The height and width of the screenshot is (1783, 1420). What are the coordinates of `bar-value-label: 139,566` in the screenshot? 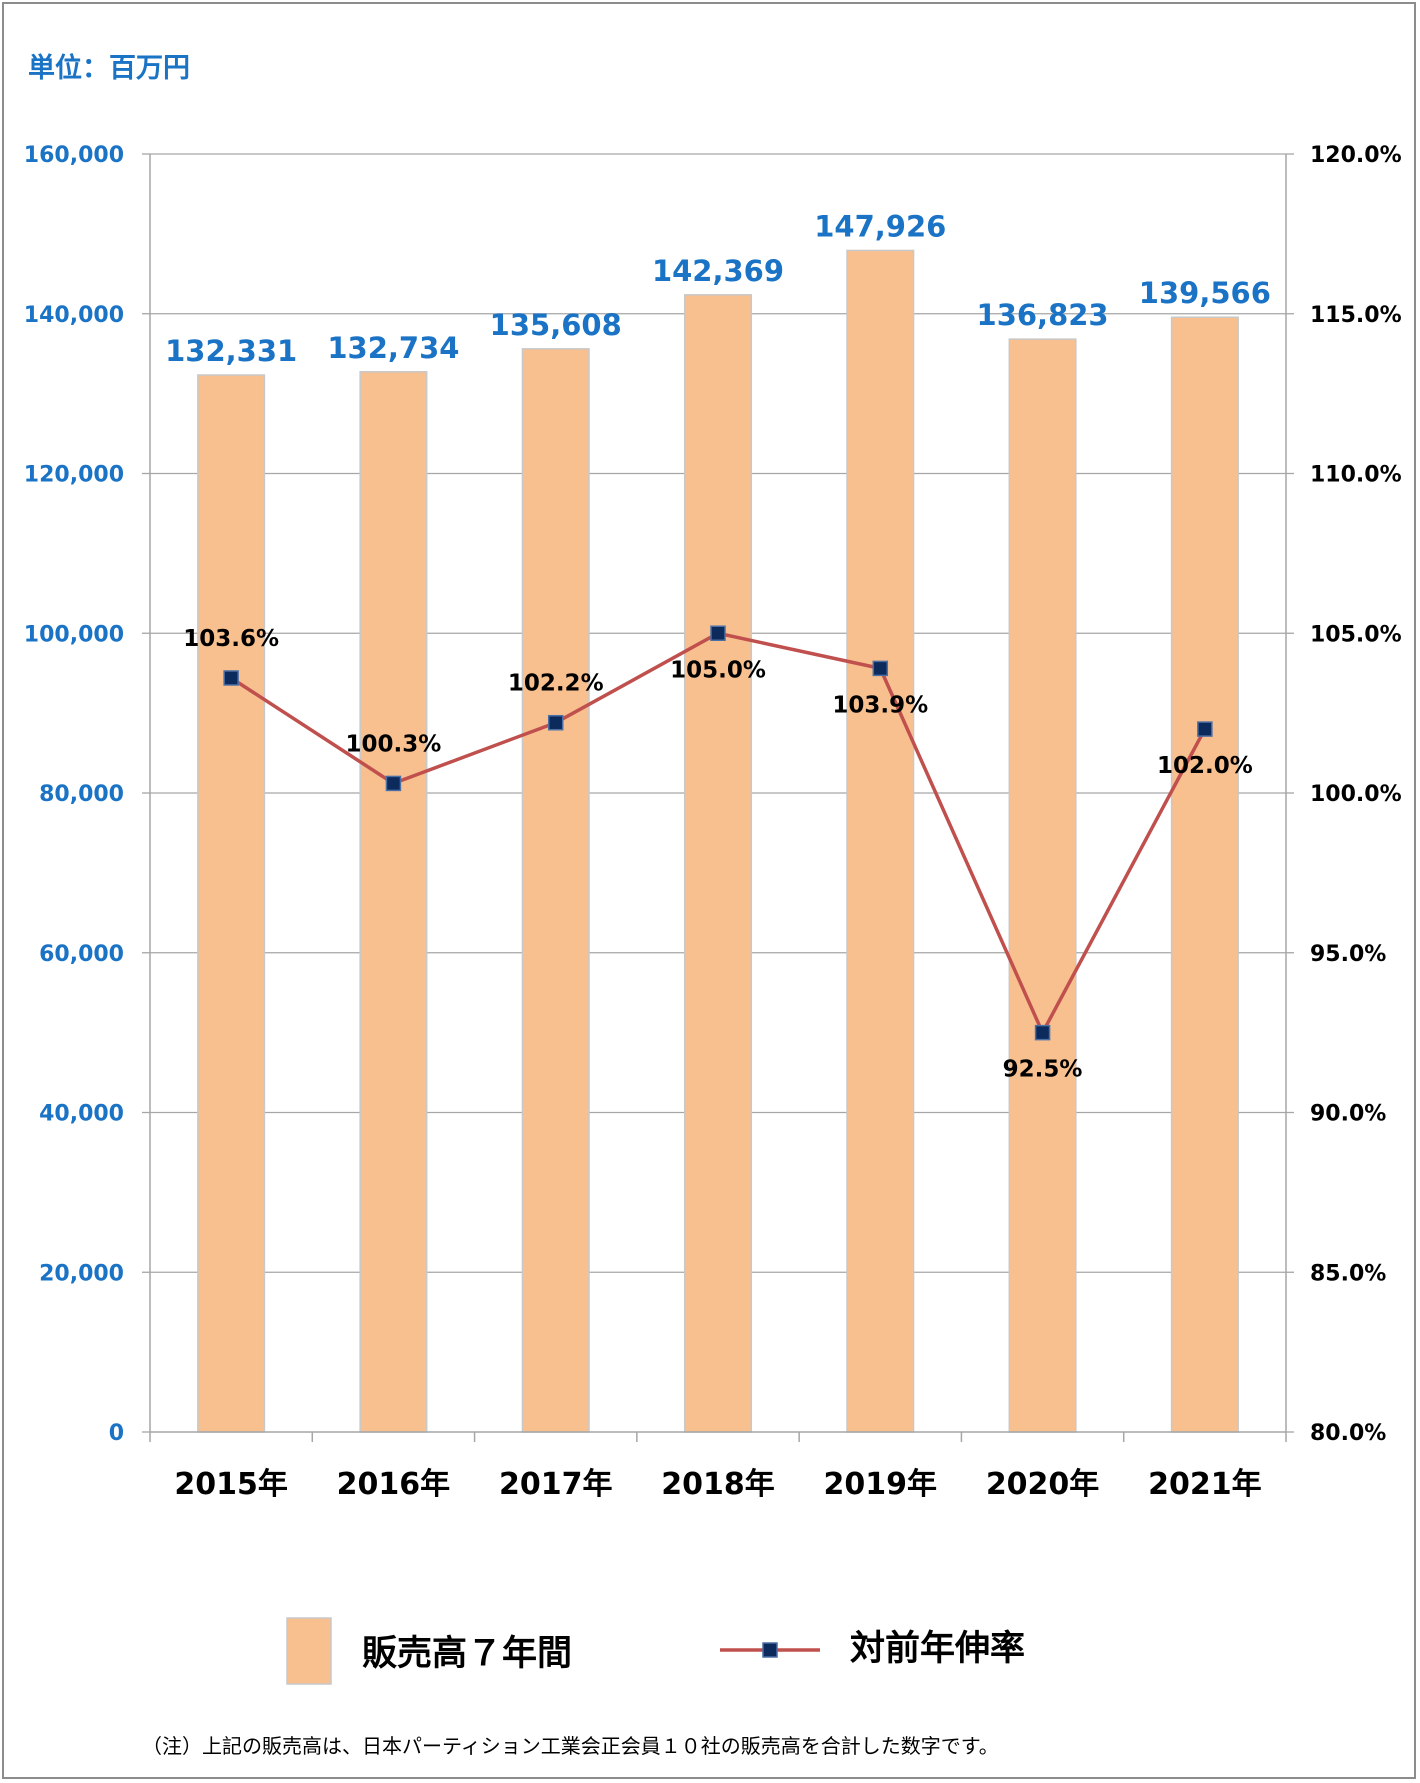 It's located at (1205, 293).